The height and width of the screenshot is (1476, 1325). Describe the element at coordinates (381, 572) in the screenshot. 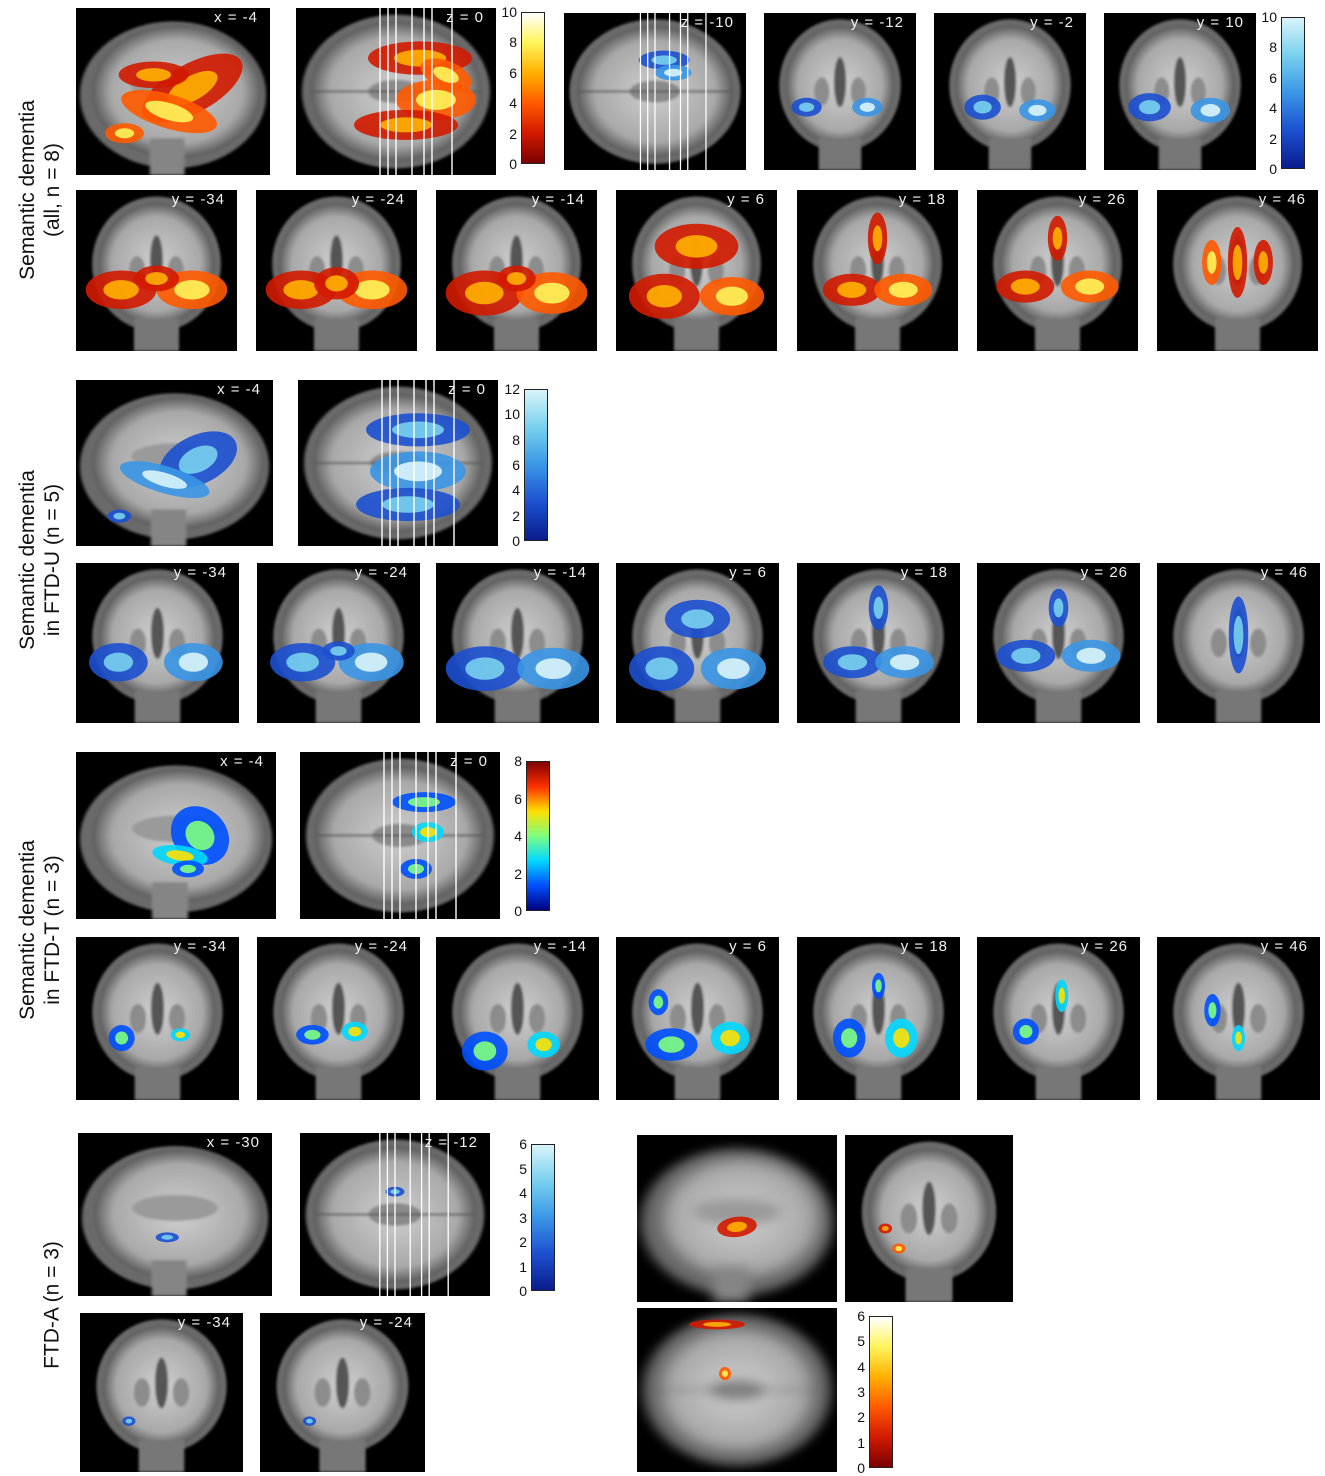

I see `slice-coordinate-label: y = -24` at that location.